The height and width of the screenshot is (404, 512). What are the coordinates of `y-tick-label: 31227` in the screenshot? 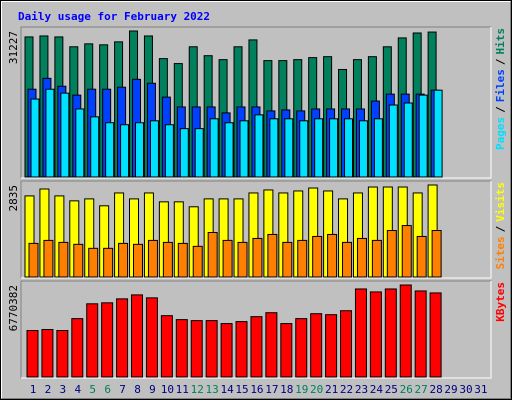 It's located at (13, 47).